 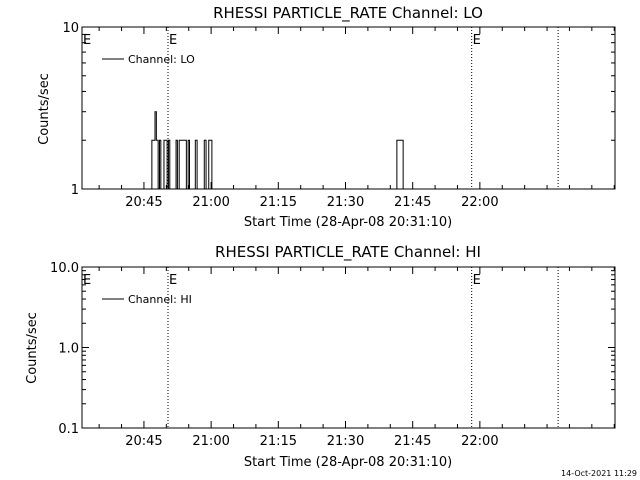 I want to click on chart-title: RHESSI PARTICLE_RATE Channel: LO, so click(x=348, y=13).